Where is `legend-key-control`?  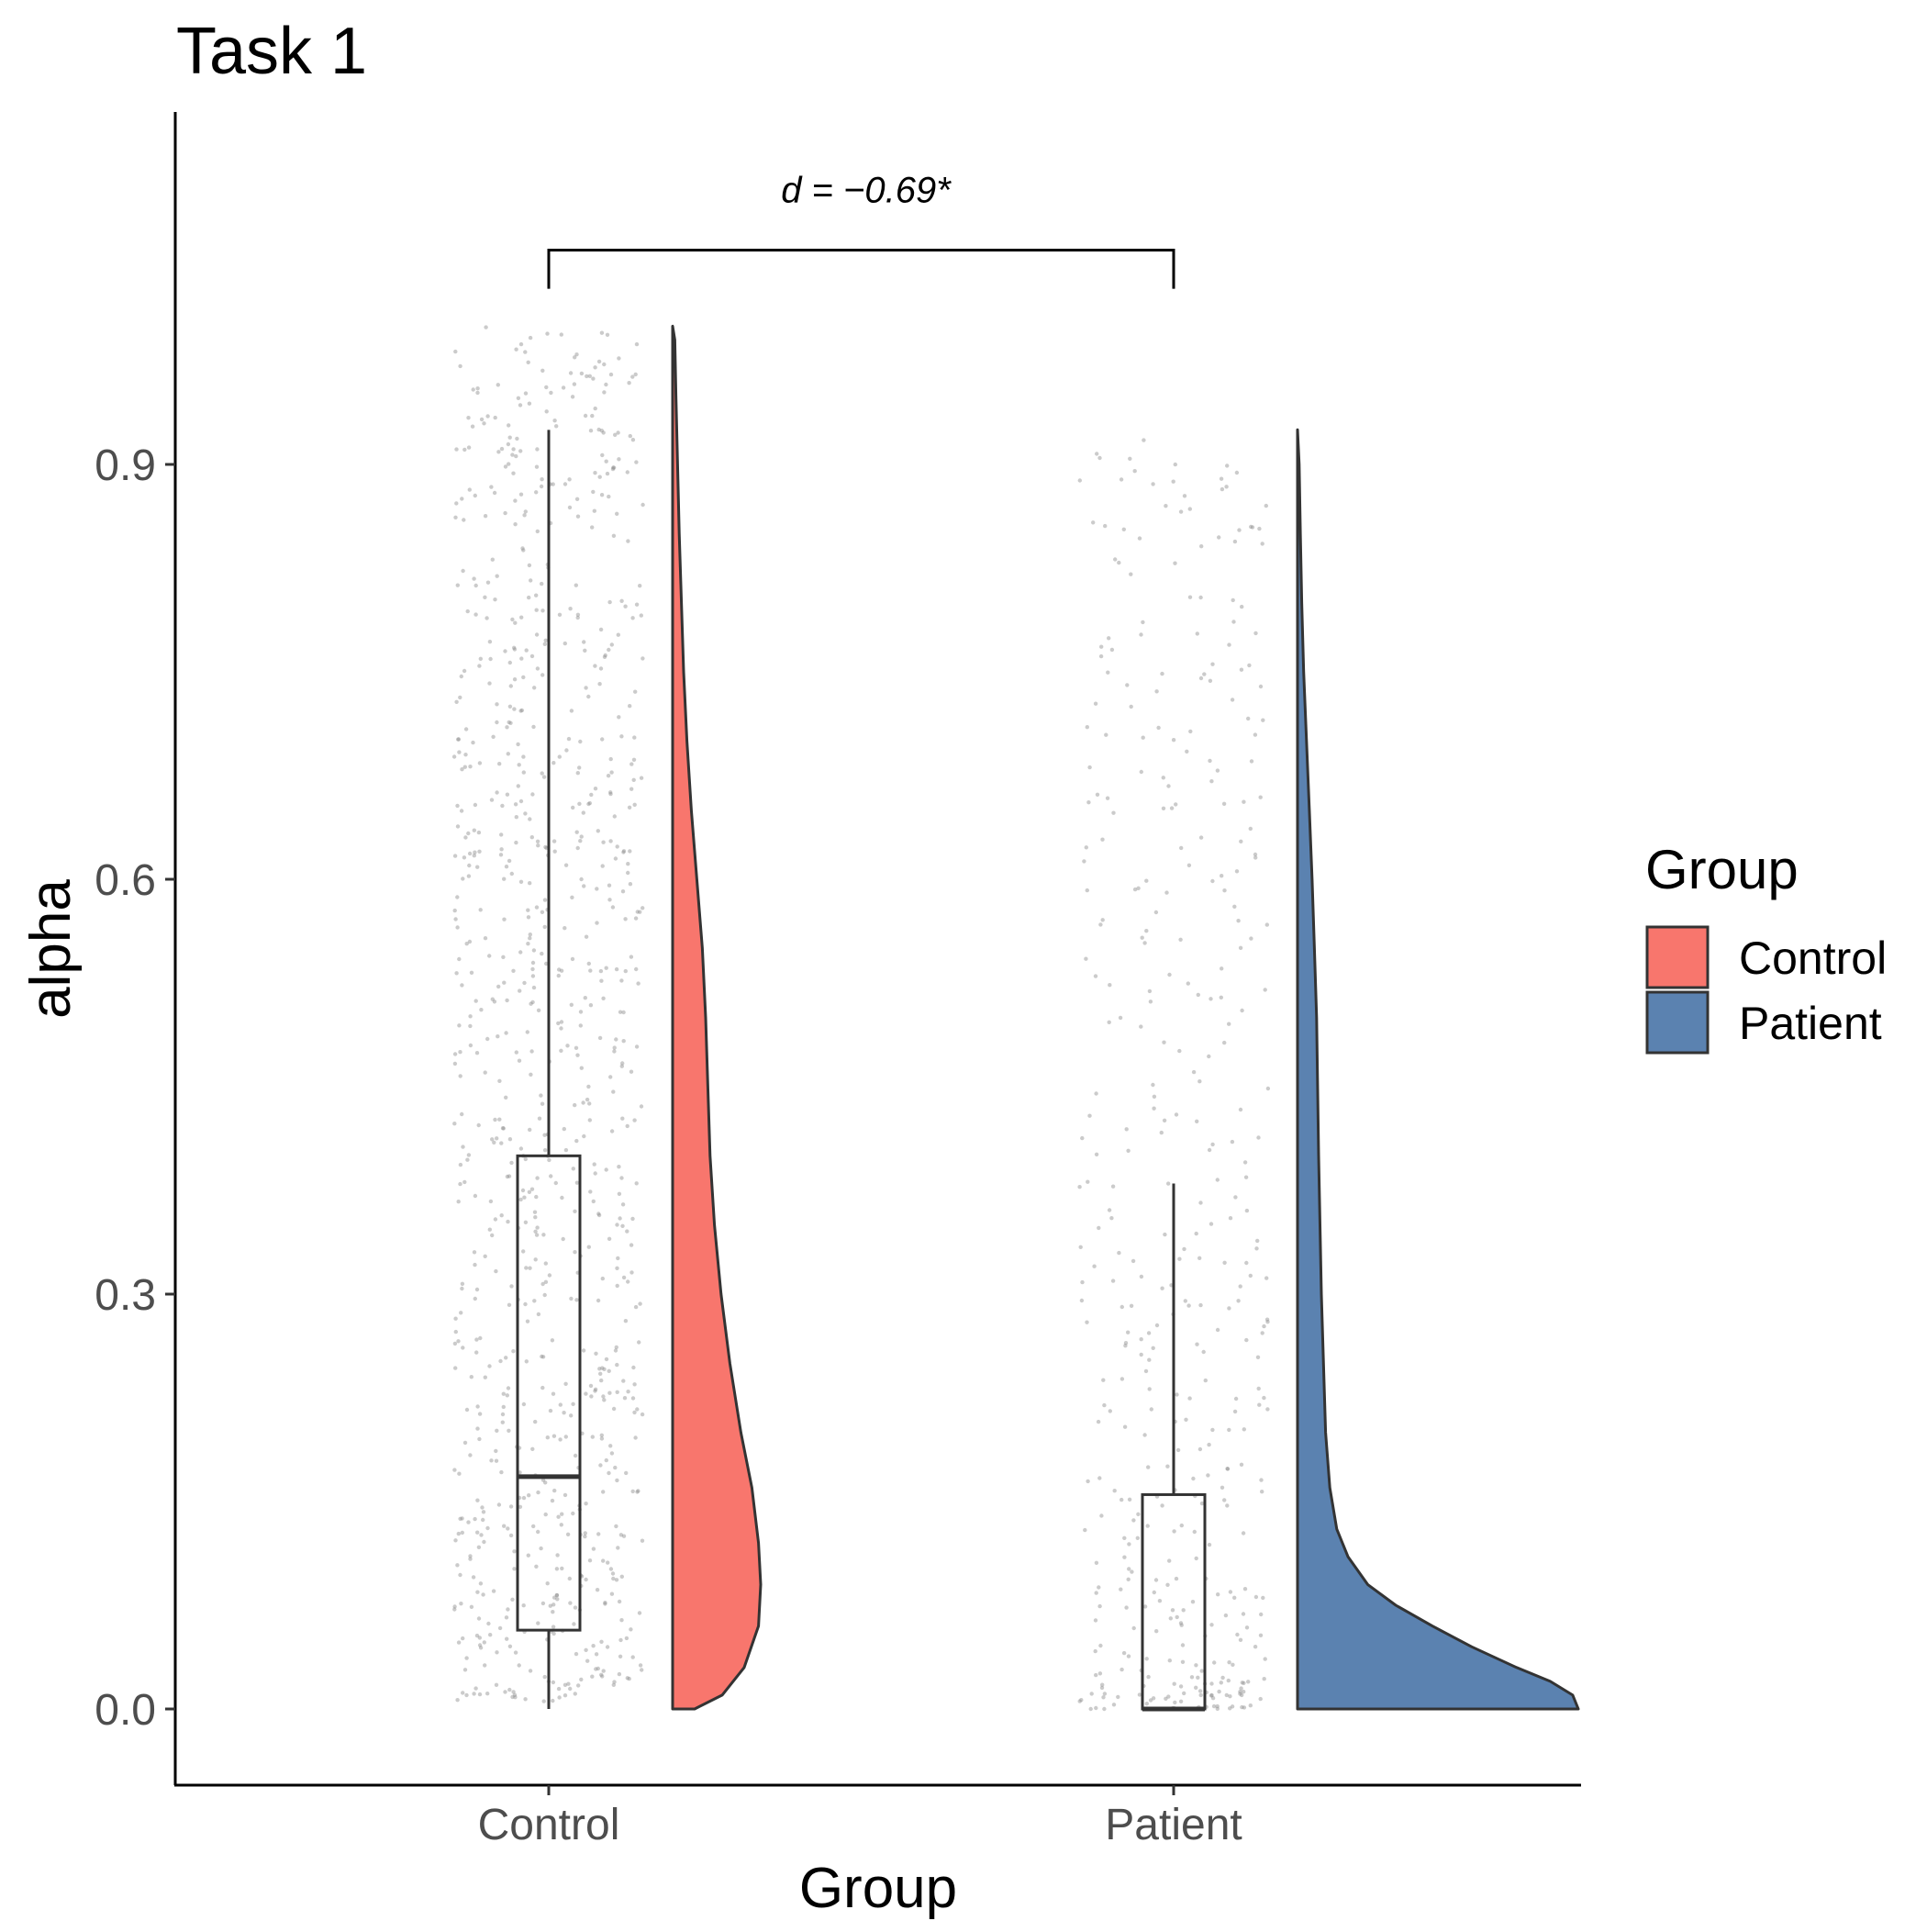 legend-key-control is located at coordinates (1677, 957).